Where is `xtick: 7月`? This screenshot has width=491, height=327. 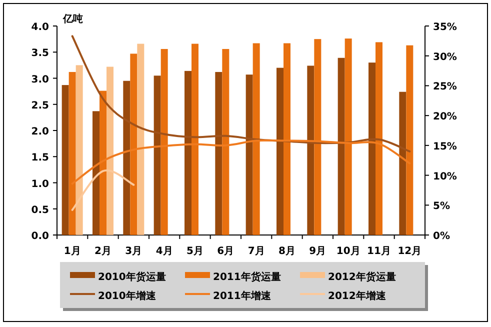 xtick: 7月 is located at coordinates (256, 251).